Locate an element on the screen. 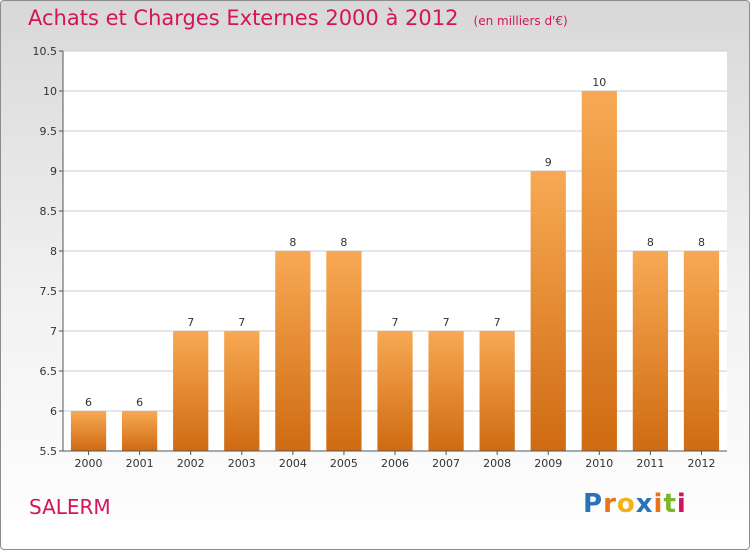 The height and width of the screenshot is (550, 750). logo-letter: P is located at coordinates (593, 504).